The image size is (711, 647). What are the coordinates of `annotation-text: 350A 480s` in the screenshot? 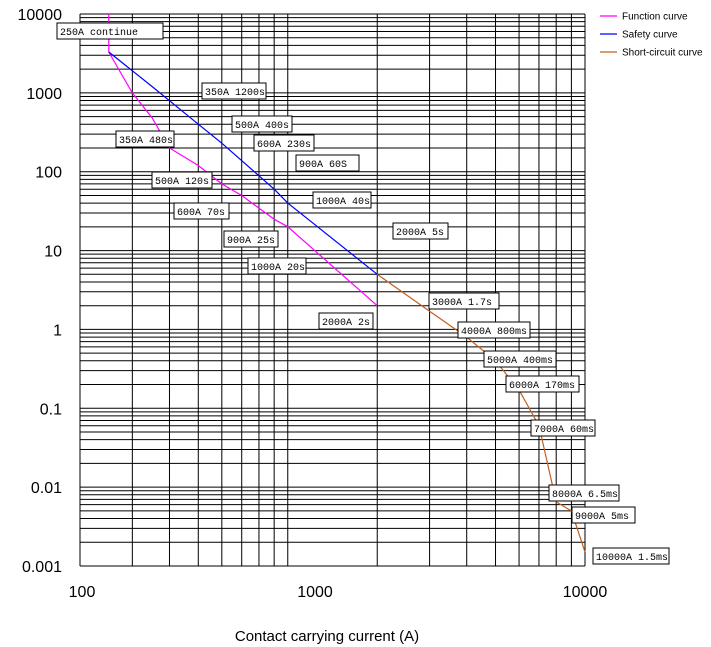 It's located at (146, 141).